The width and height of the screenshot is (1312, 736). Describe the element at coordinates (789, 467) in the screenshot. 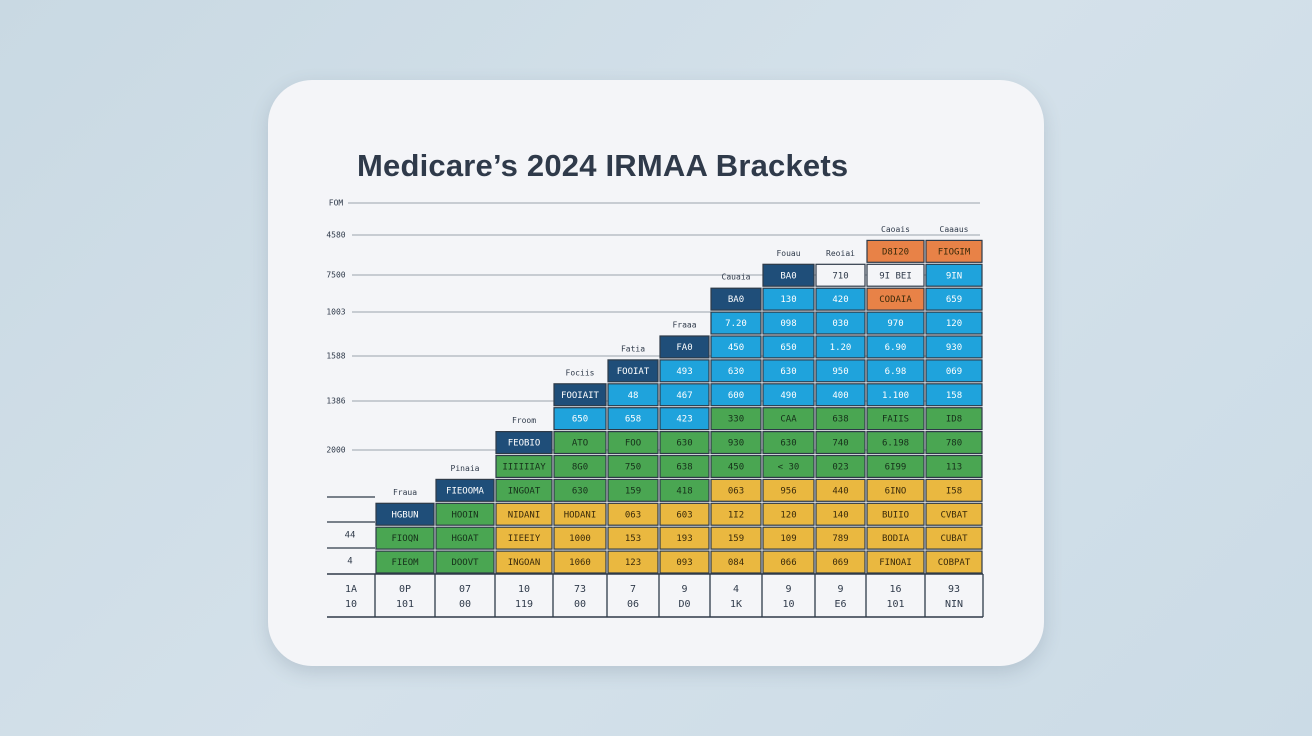

I see `cell-label: < 30` at that location.